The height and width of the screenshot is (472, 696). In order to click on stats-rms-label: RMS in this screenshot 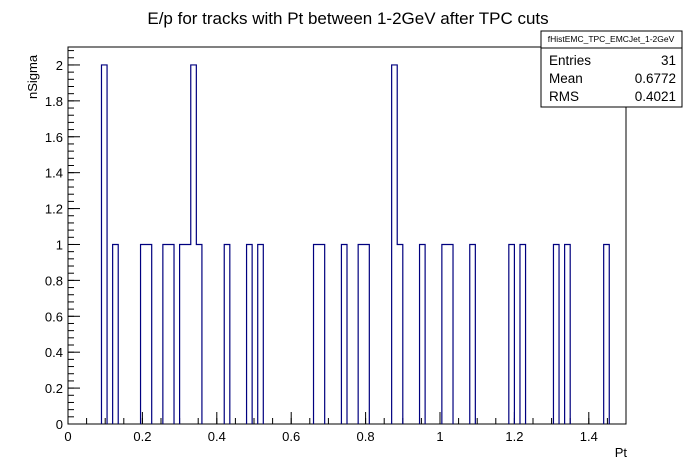, I will do `click(564, 96)`.